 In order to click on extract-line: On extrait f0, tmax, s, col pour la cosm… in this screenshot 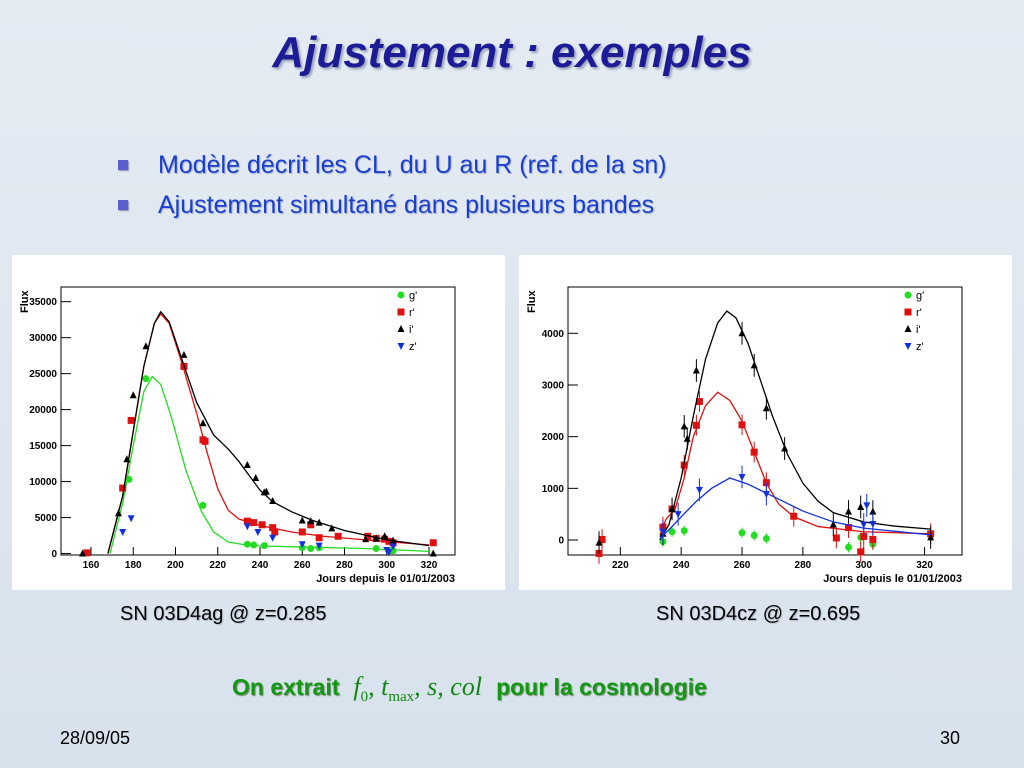, I will do `click(469, 689)`.